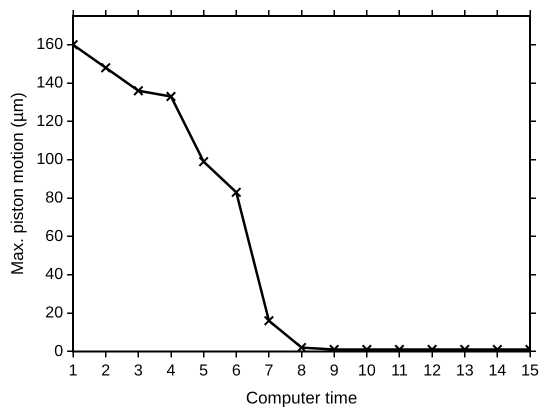 The image size is (548, 415). What do you see at coordinates (73, 371) in the screenshot?
I see `x-tick-label: 1` at bounding box center [73, 371].